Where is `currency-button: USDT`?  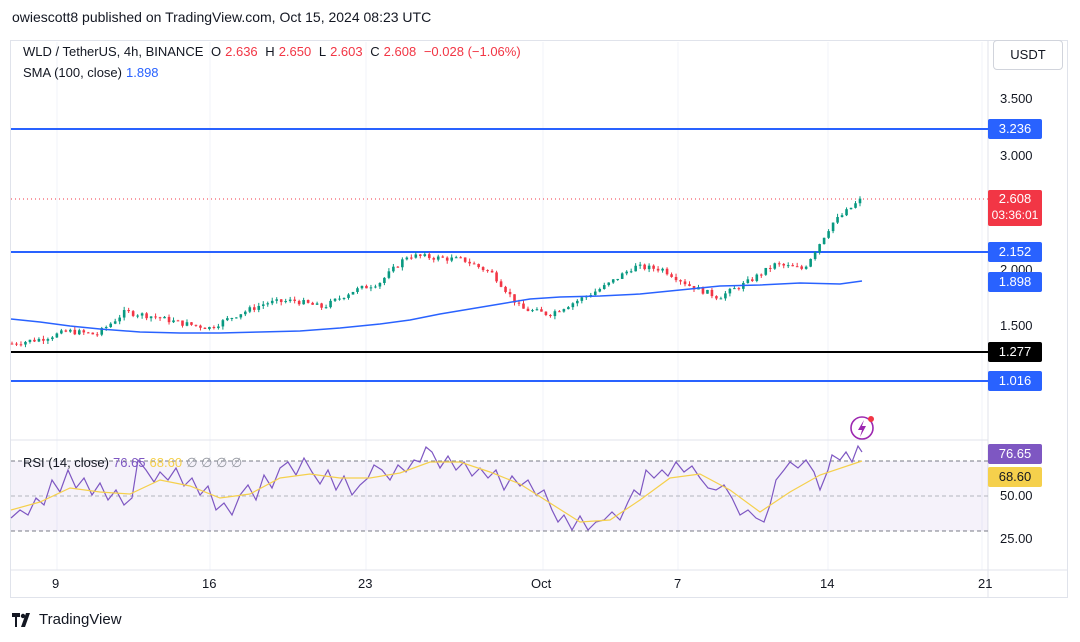 currency-button: USDT is located at coordinates (1028, 55).